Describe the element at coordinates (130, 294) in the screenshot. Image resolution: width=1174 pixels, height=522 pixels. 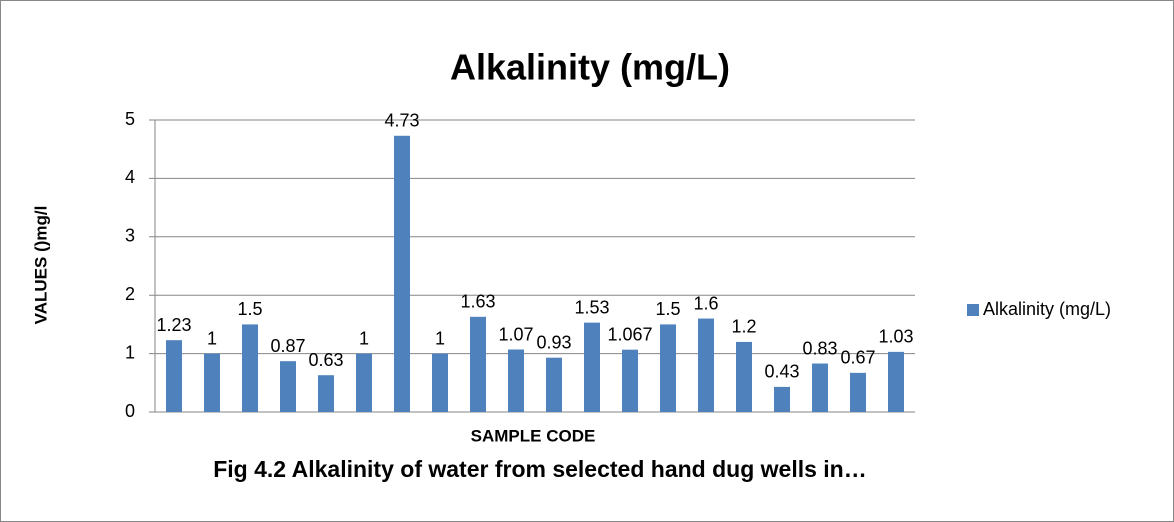
I see `y-tick-label: 2` at that location.